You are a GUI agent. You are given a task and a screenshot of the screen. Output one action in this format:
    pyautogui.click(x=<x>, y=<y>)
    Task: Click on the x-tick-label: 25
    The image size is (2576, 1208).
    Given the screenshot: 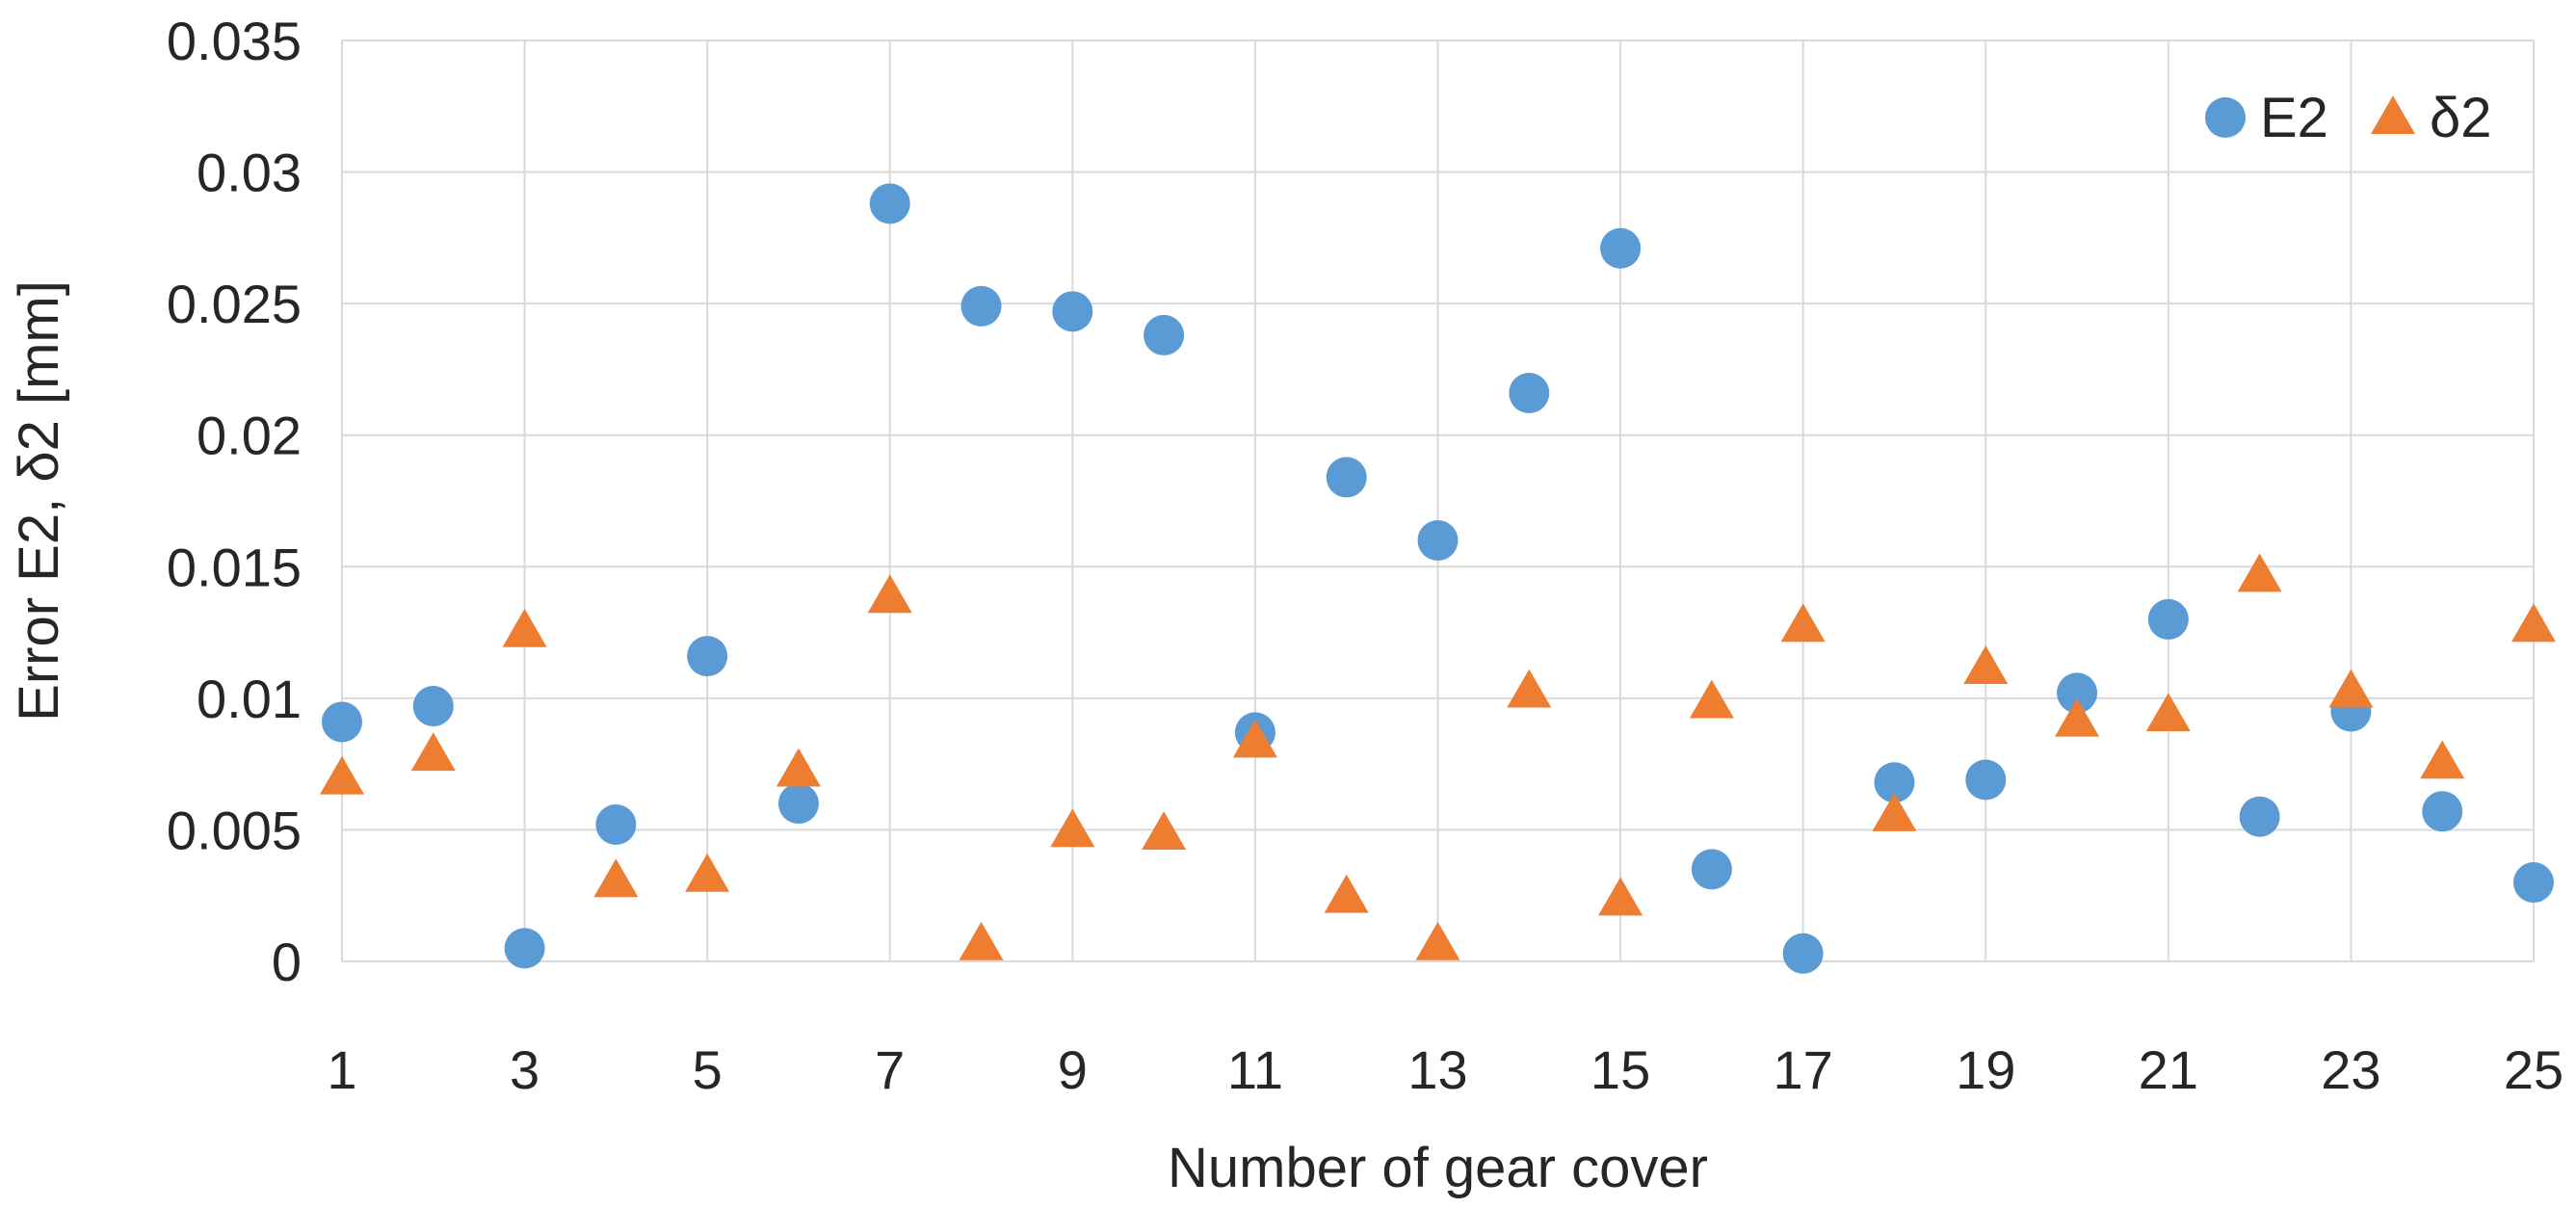 What is the action you would take?
    pyautogui.click(x=2533, y=1069)
    